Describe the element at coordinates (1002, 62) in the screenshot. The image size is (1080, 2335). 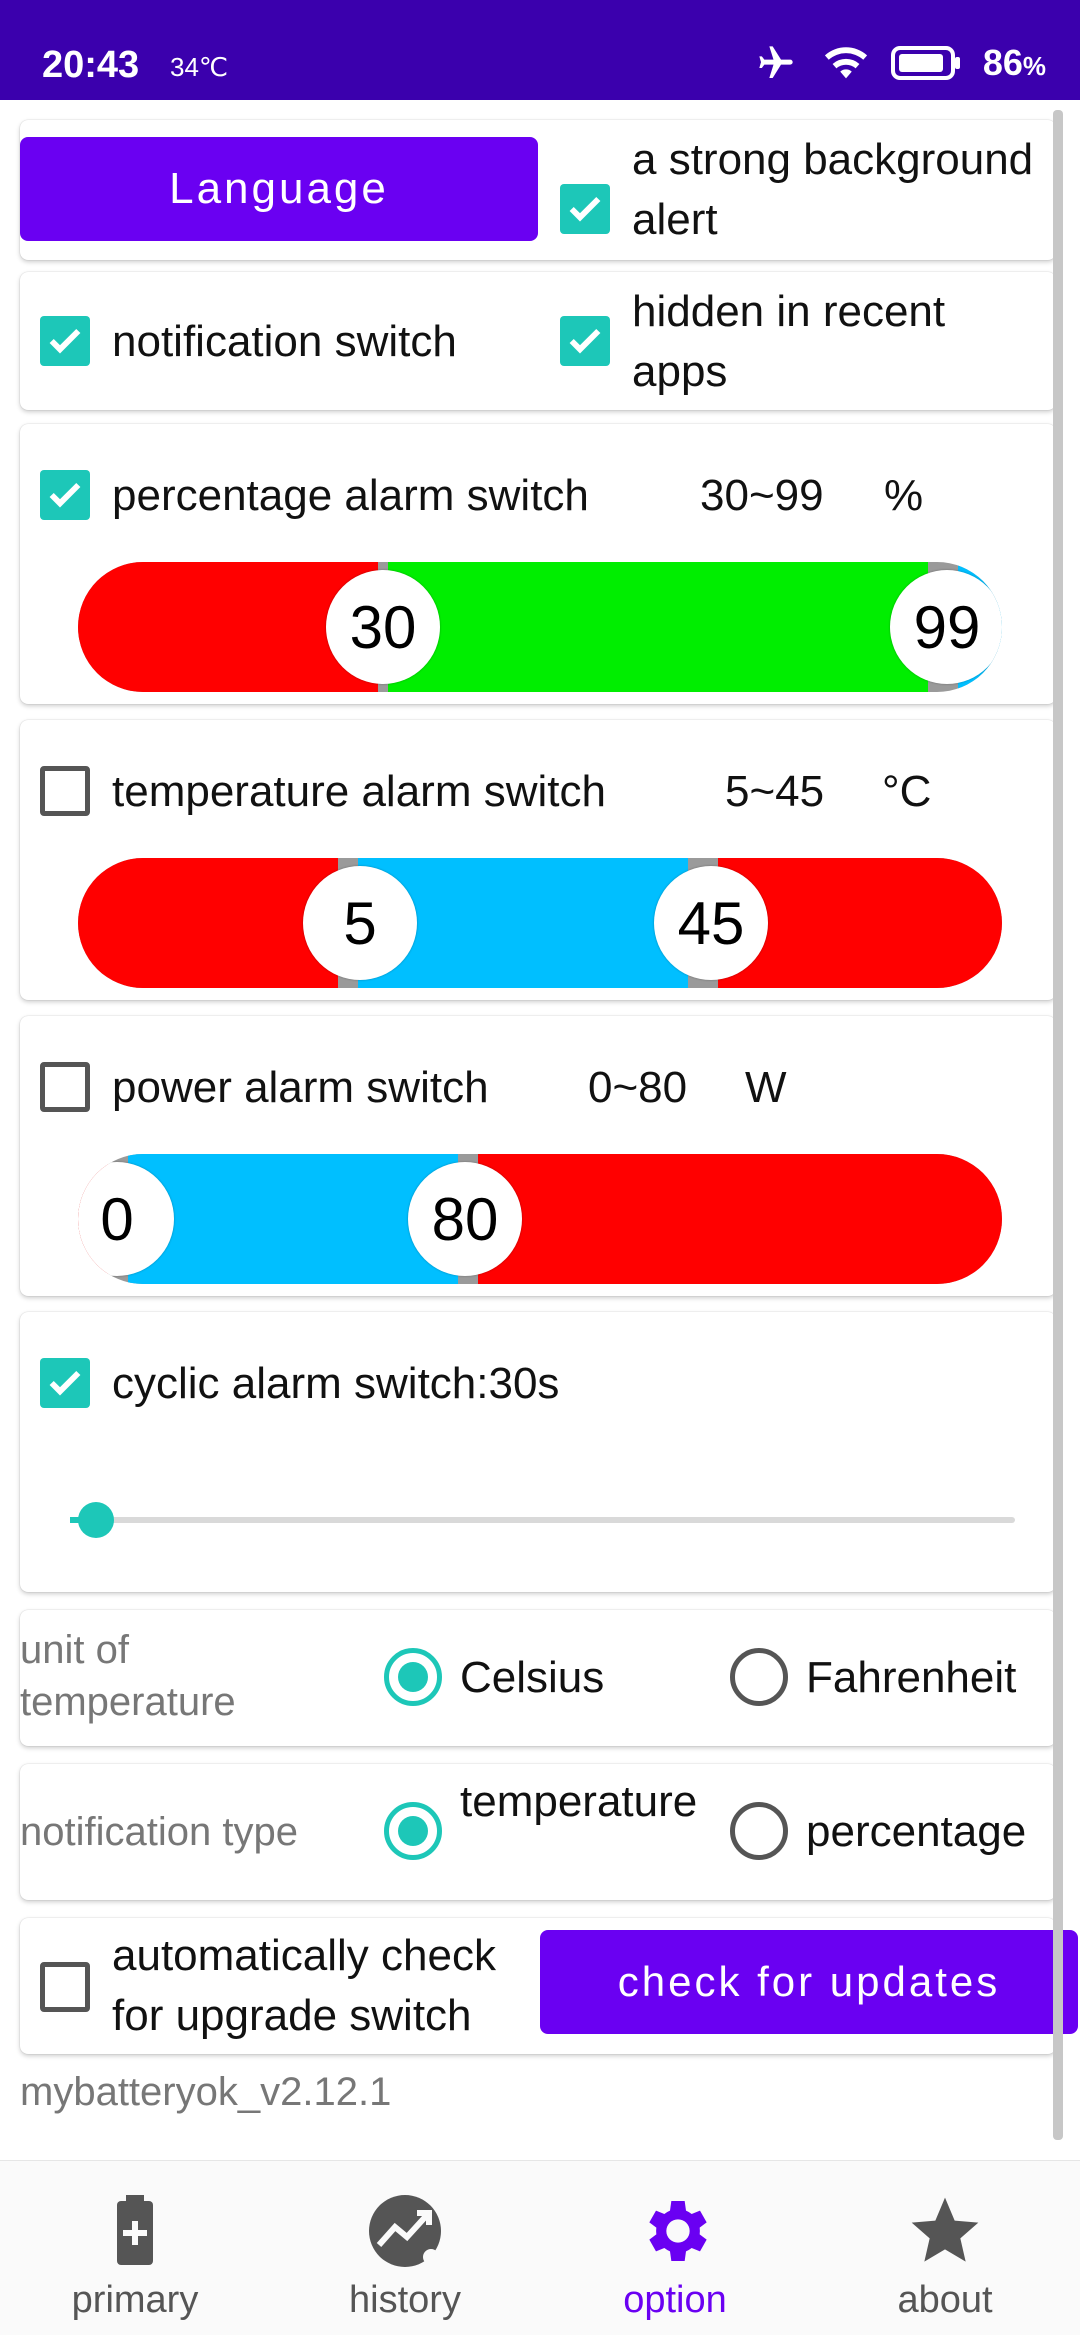
I see `battery-percent: 86` at that location.